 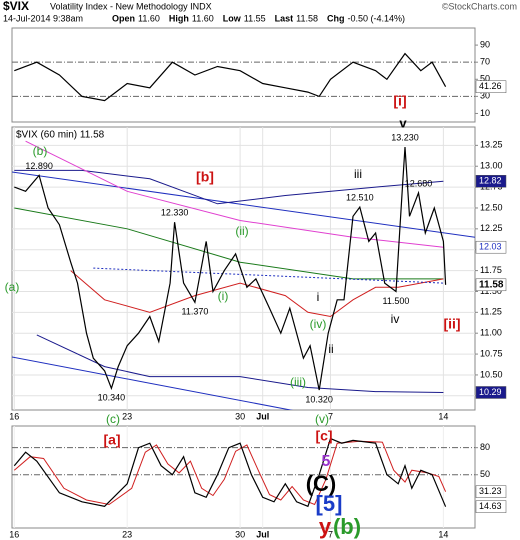 What do you see at coordinates (255, 18) in the screenshot?
I see `quote-value: 11.55` at bounding box center [255, 18].